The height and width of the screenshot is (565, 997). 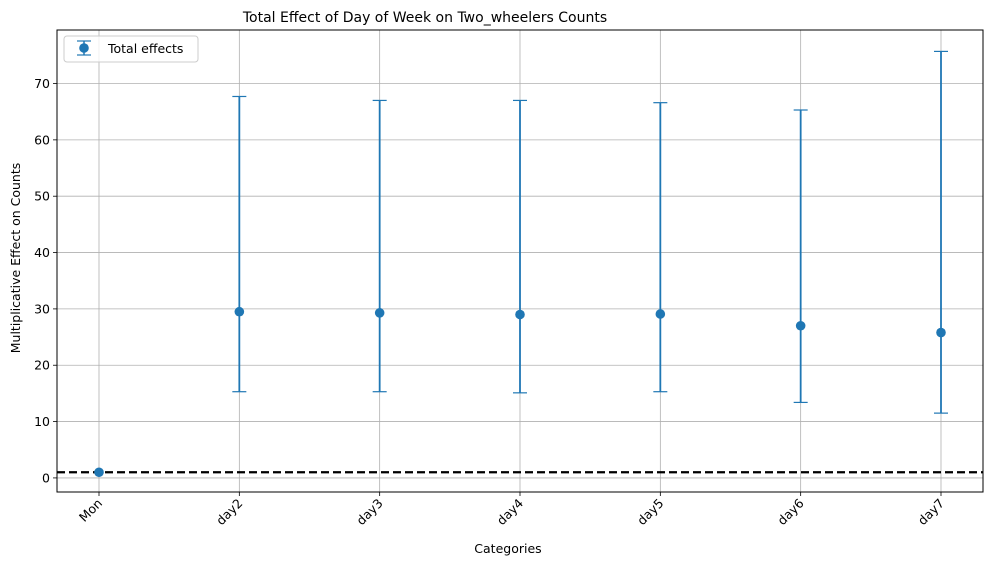 I want to click on legend-label: Total effects, so click(x=145, y=48).